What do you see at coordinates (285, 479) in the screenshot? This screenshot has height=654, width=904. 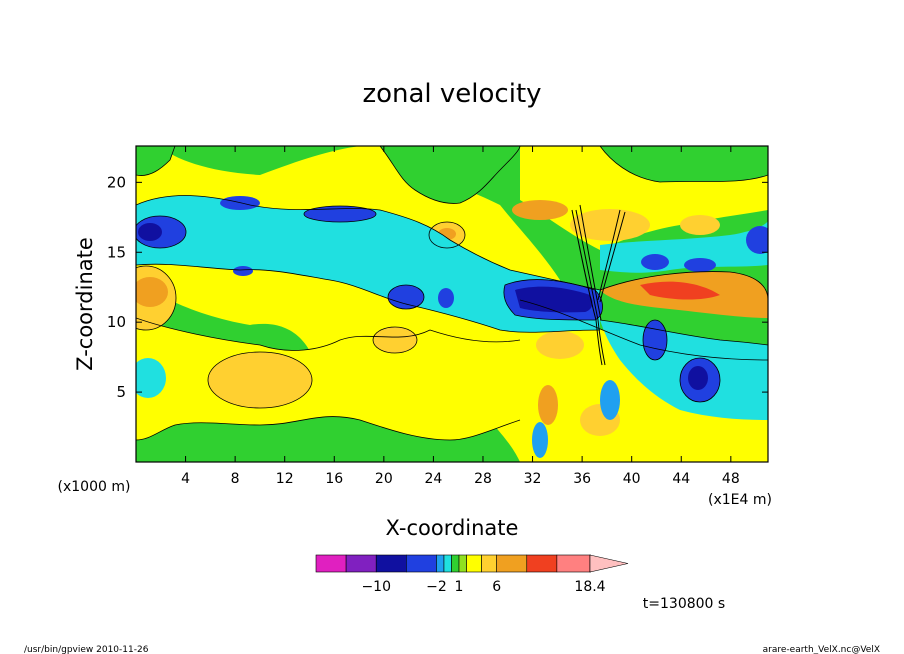 I see `x-tick-label: 12` at bounding box center [285, 479].